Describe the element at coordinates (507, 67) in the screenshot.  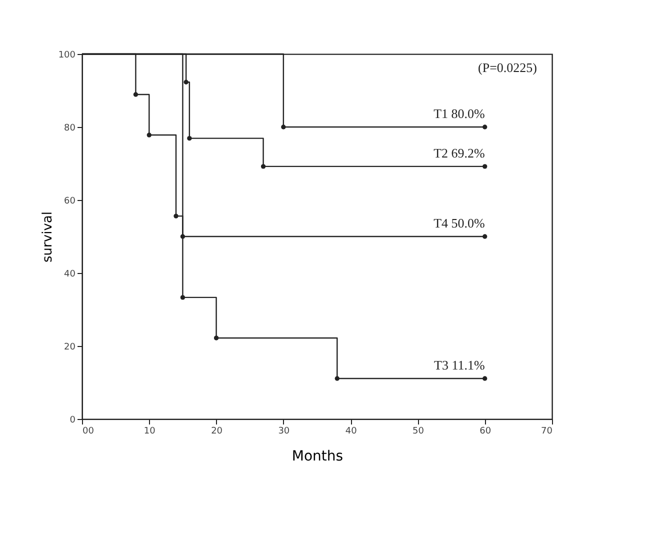
I see `annotation: (P=0.0225)` at that location.